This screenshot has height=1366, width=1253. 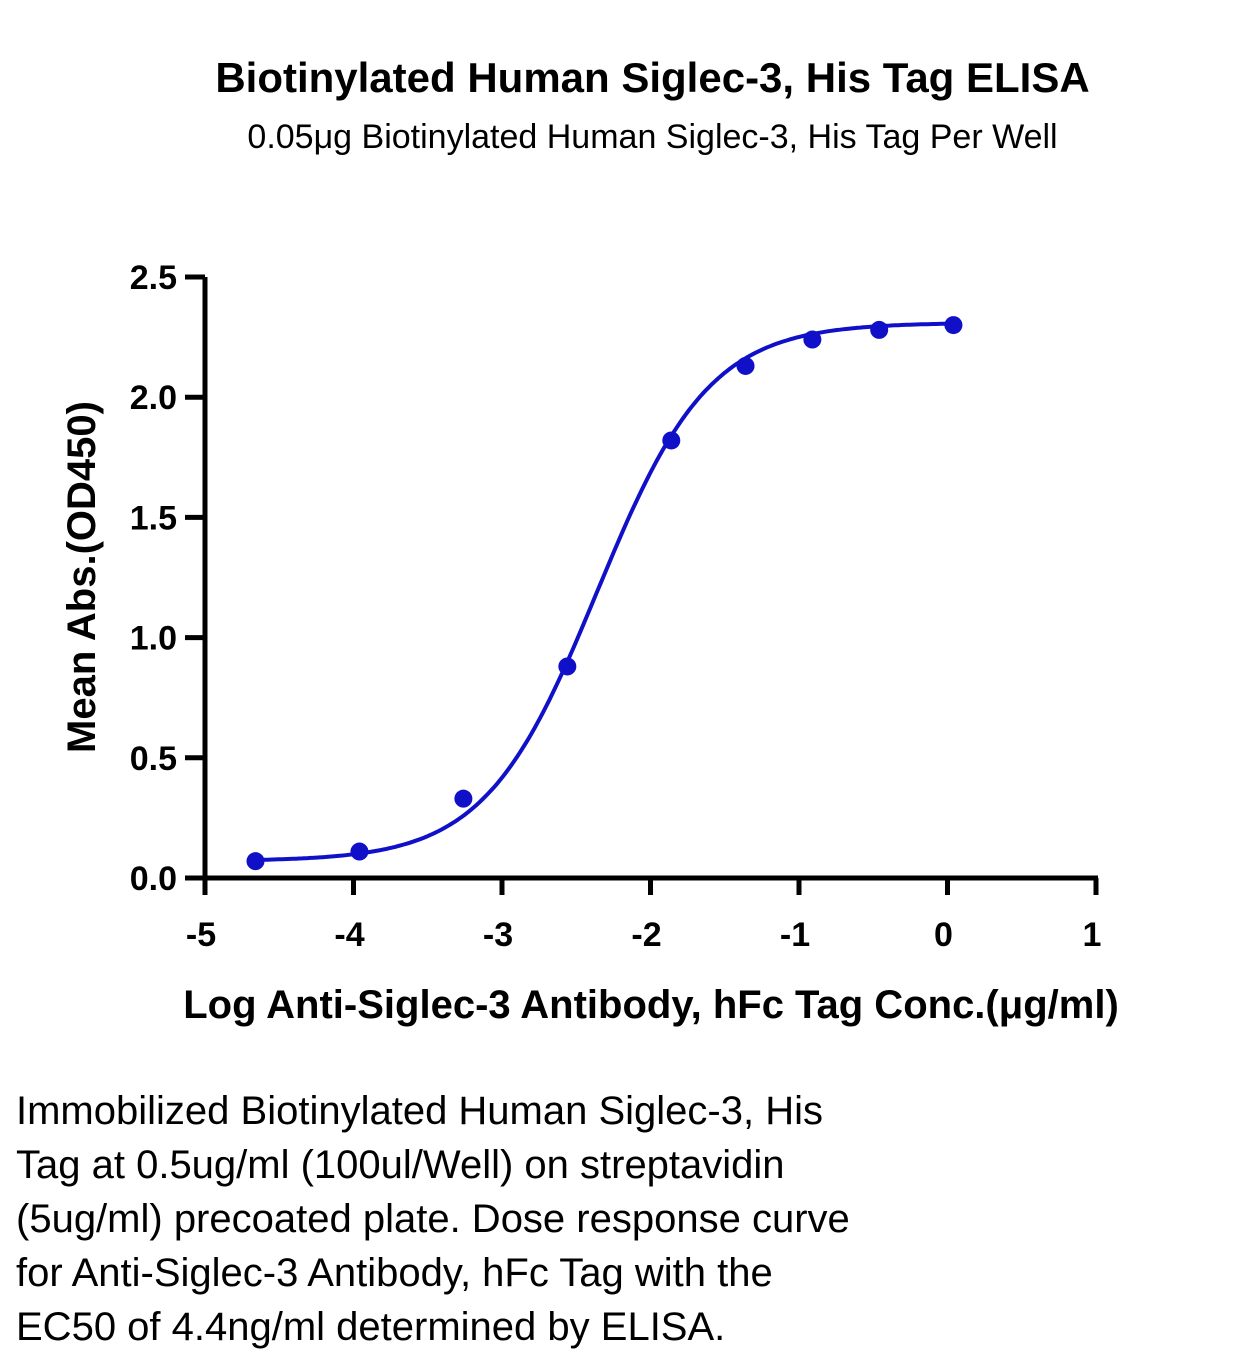 What do you see at coordinates (943, 935) in the screenshot?
I see `x-tick-label: 0` at bounding box center [943, 935].